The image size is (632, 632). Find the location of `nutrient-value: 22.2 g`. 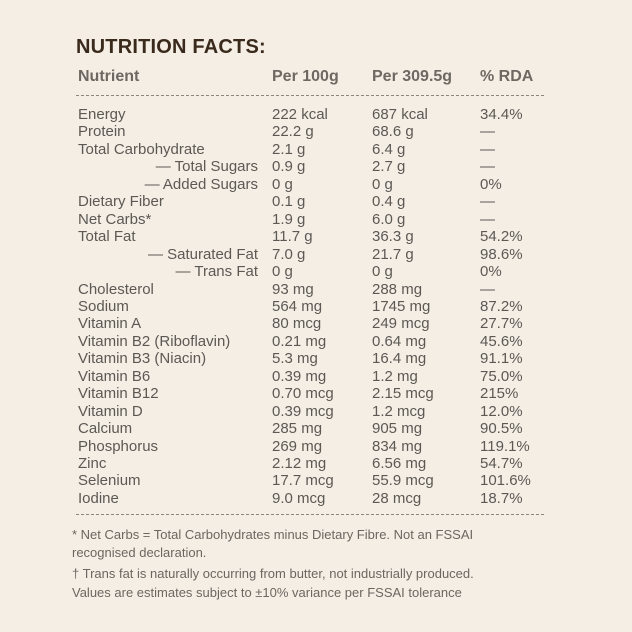

nutrient-value: 22.2 g is located at coordinates (293, 132).